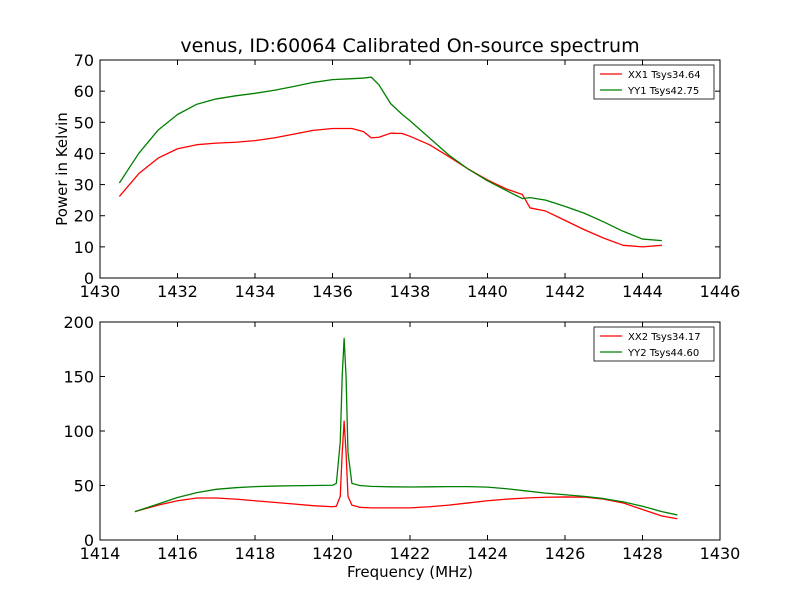 The width and height of the screenshot is (800, 600). I want to click on x-tick-label: 1426, so click(565, 553).